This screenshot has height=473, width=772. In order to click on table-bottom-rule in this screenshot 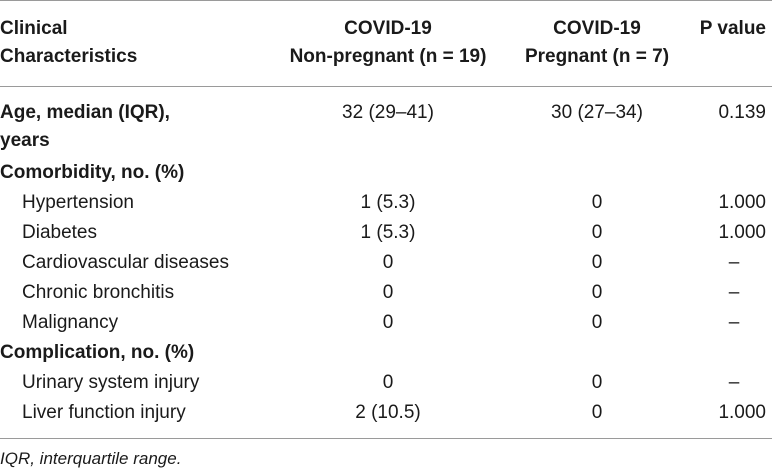, I will do `click(386, 438)`.